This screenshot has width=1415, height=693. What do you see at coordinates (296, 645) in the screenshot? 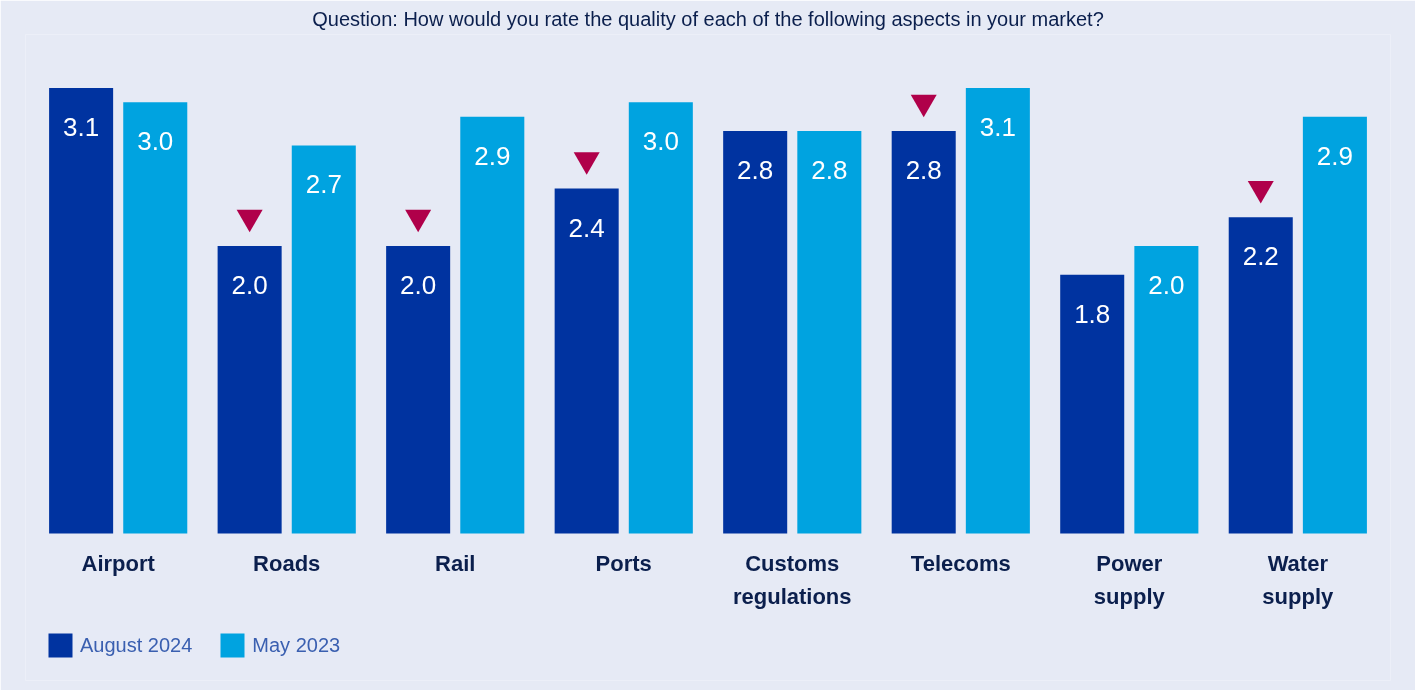
I see `legend-label: May 2023` at bounding box center [296, 645].